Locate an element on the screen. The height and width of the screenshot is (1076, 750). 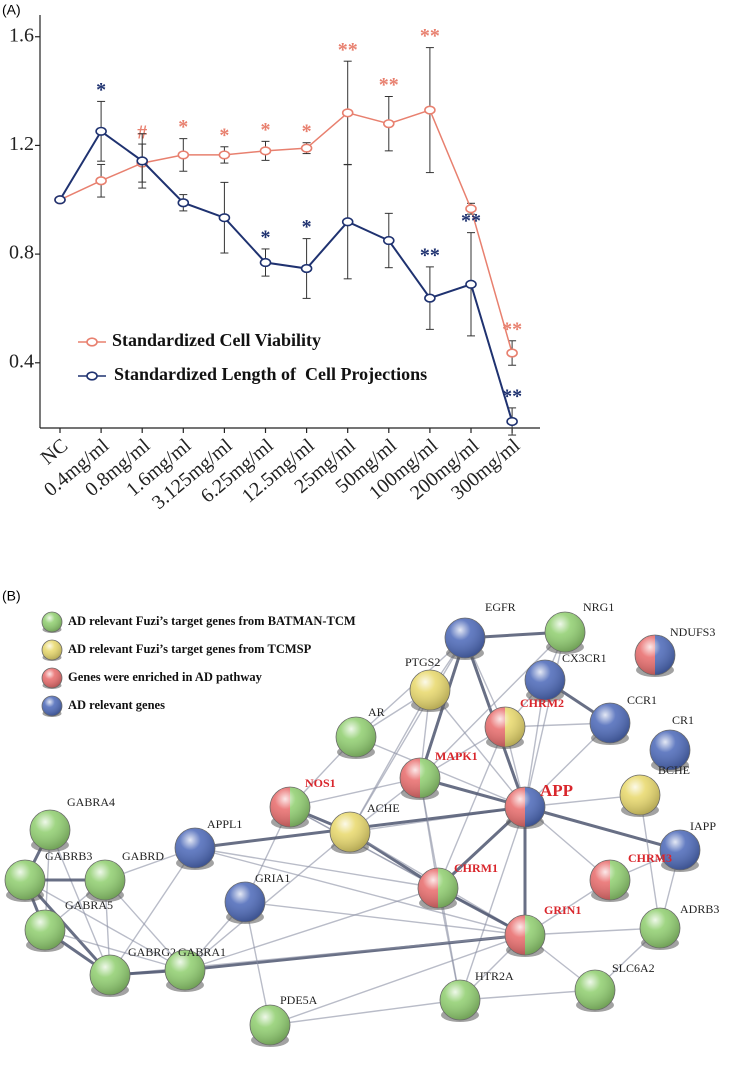
node-label: GABRG2 is located at coordinates (152, 952).